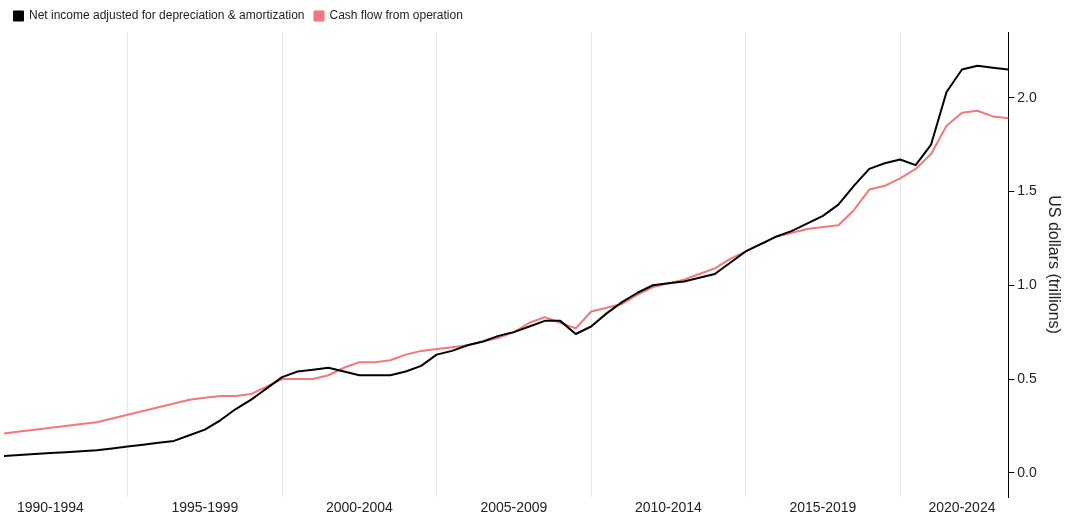 Image resolution: width=1077 pixels, height=524 pixels. What do you see at coordinates (50, 507) in the screenshot?
I see `x-tick-label: 1990-1994` at bounding box center [50, 507].